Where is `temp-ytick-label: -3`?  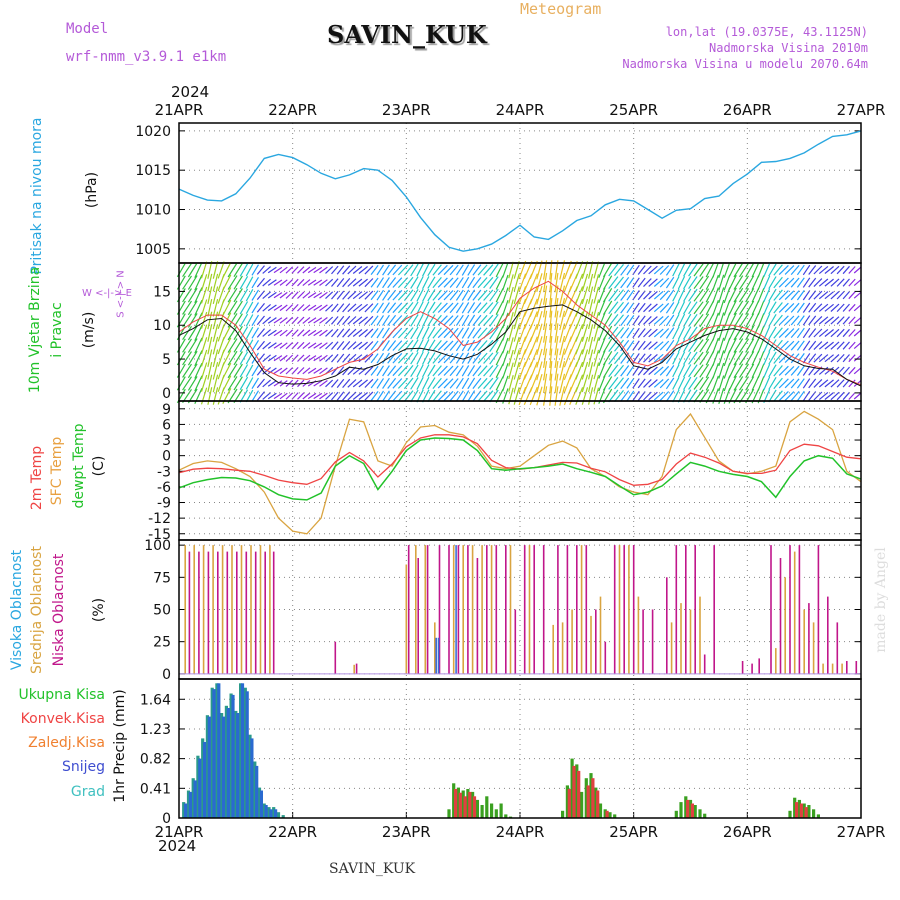
temp-ytick-label: -3 is located at coordinates (164, 472).